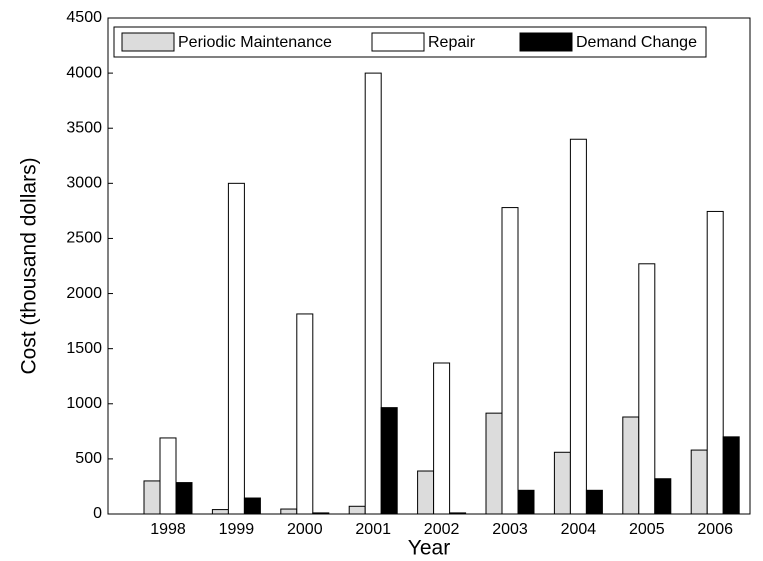 The image size is (763, 561). Describe the element at coordinates (715, 529) in the screenshot. I see `x-tick-label: 2006` at that location.